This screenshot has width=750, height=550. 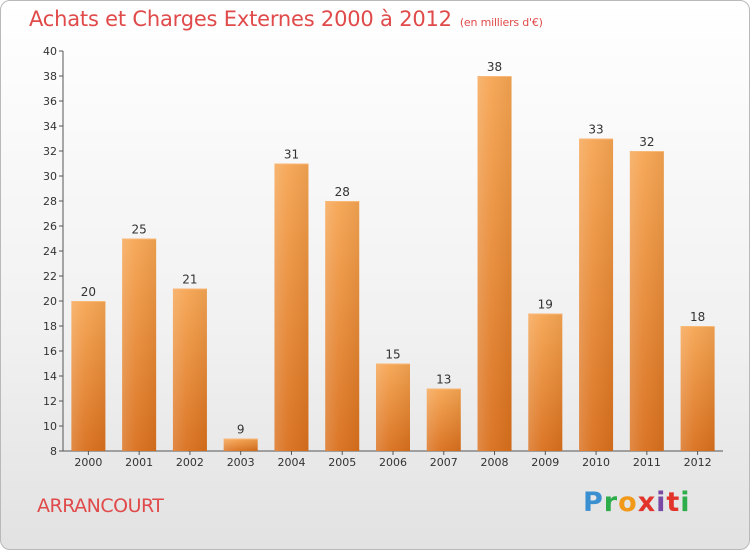 I want to click on bar-value-label: 13, so click(x=443, y=380).